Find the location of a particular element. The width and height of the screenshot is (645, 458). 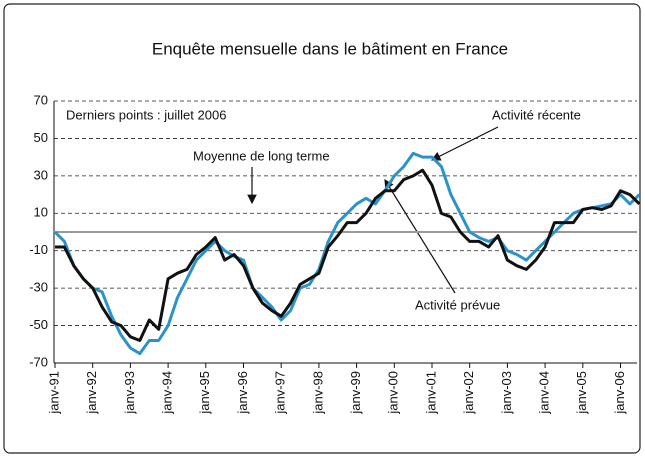

x-tick-label: janv-03 is located at coordinates (506, 393).